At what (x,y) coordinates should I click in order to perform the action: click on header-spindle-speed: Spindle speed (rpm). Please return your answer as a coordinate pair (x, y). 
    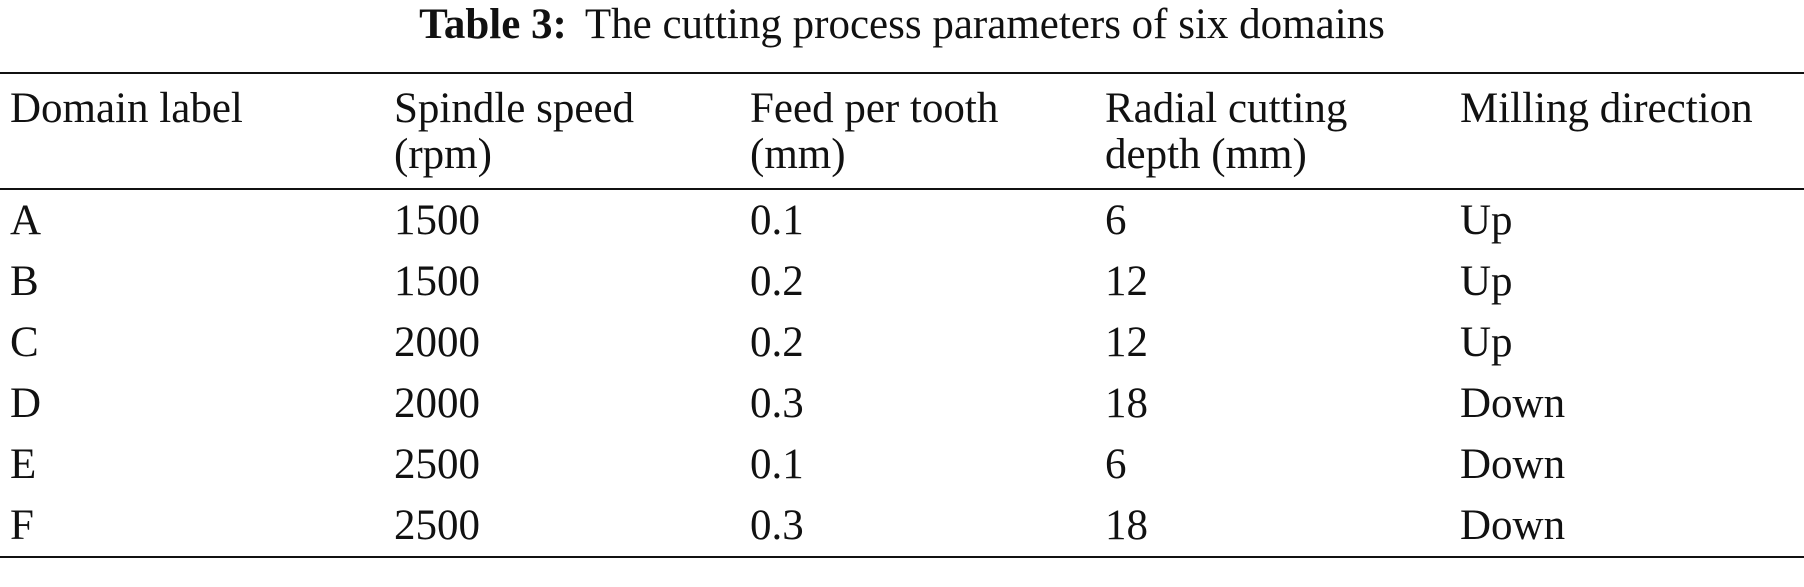
    Looking at the image, I should click on (562, 131).